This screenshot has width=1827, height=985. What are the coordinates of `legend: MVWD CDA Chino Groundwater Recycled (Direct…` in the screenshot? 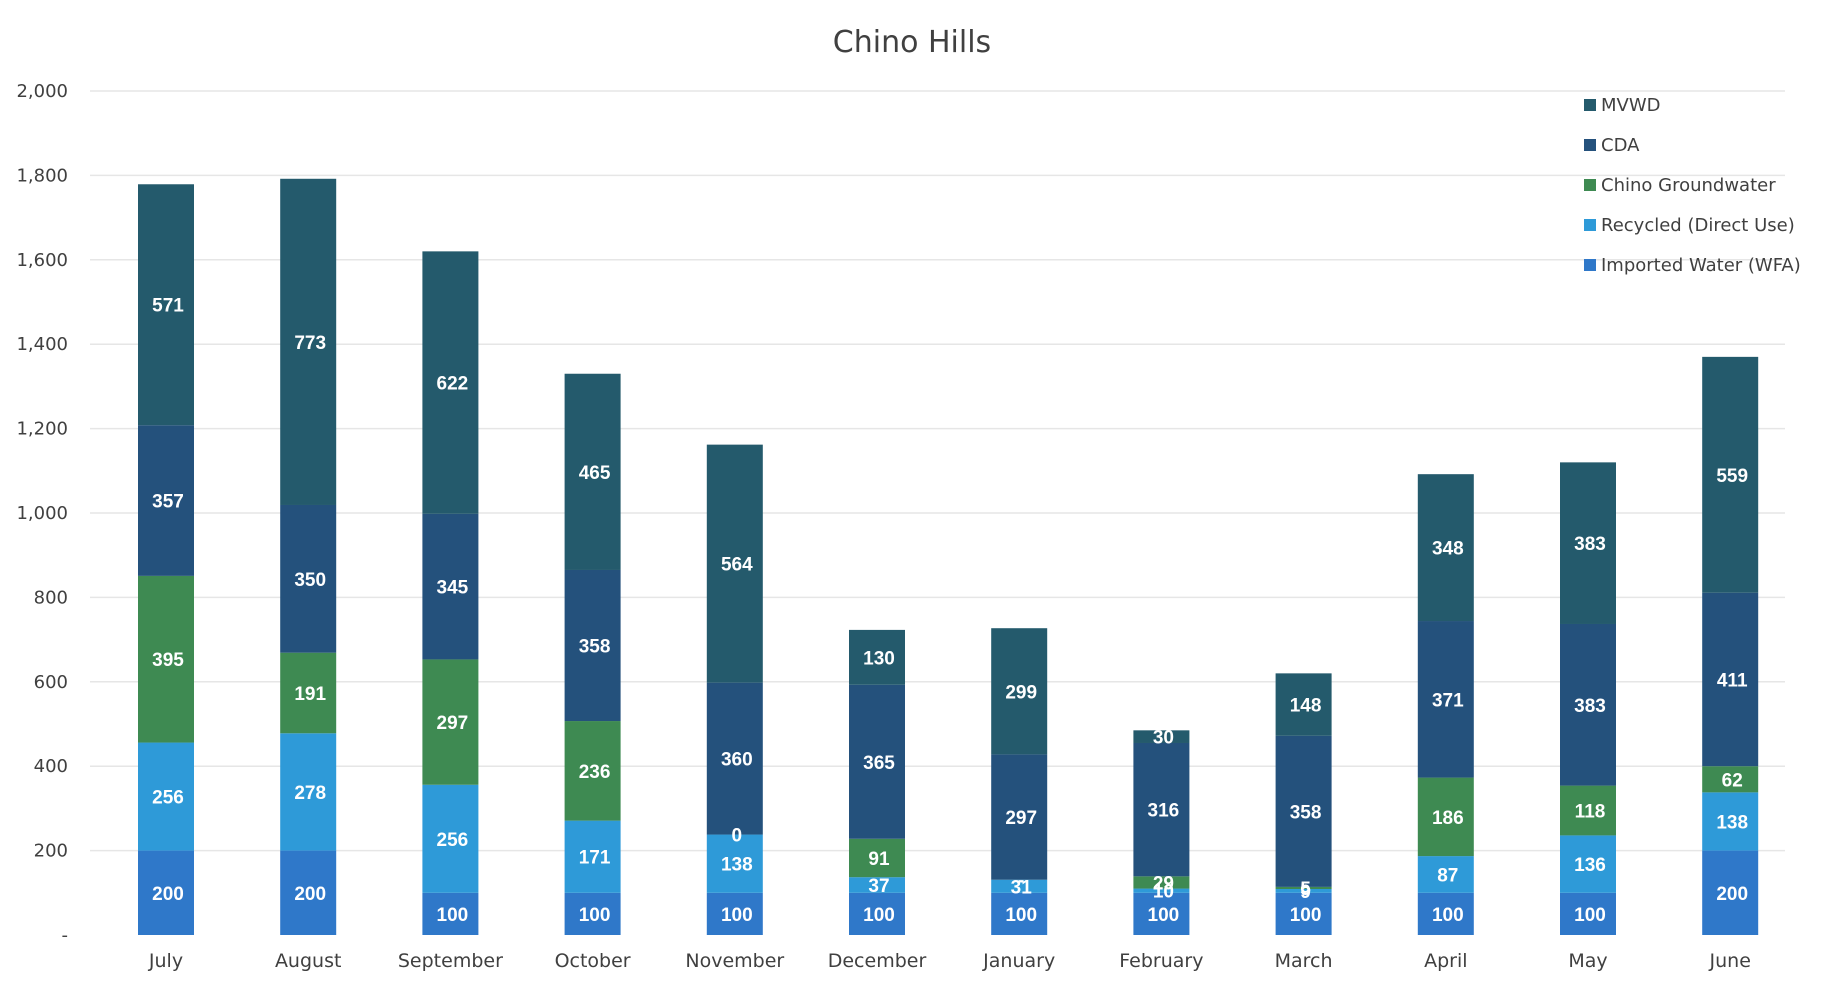 It's located at (1692, 185).